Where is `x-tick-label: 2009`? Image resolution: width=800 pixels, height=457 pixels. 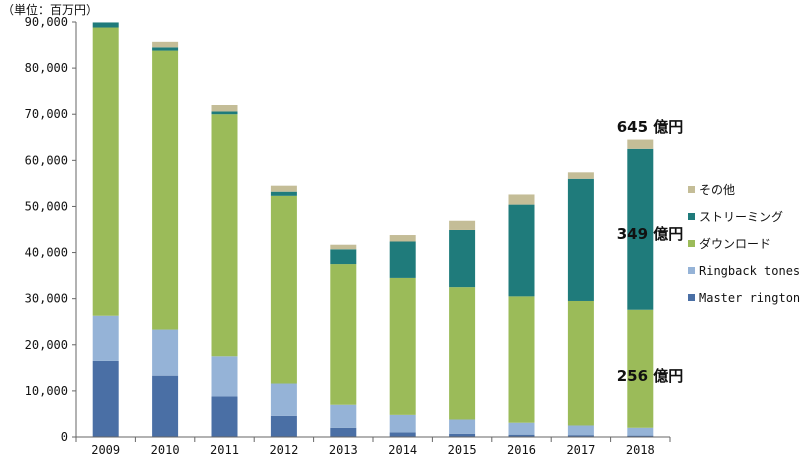 x-tick-label: 2009 is located at coordinates (105, 450).